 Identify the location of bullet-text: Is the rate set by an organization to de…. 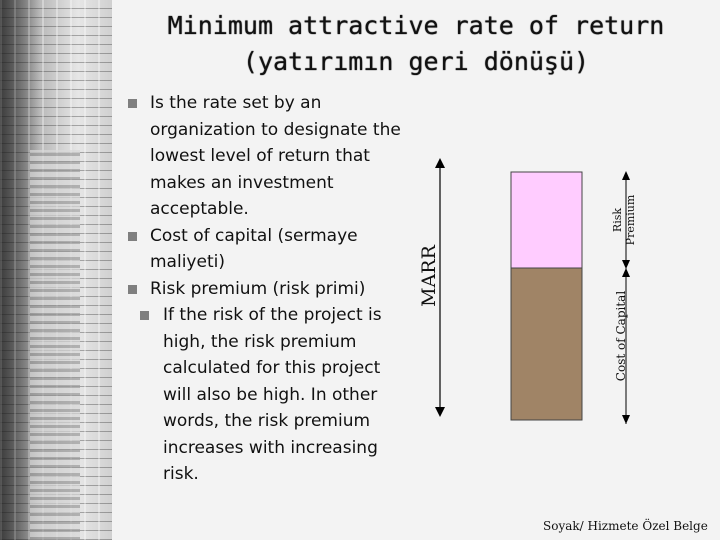
(275, 156).